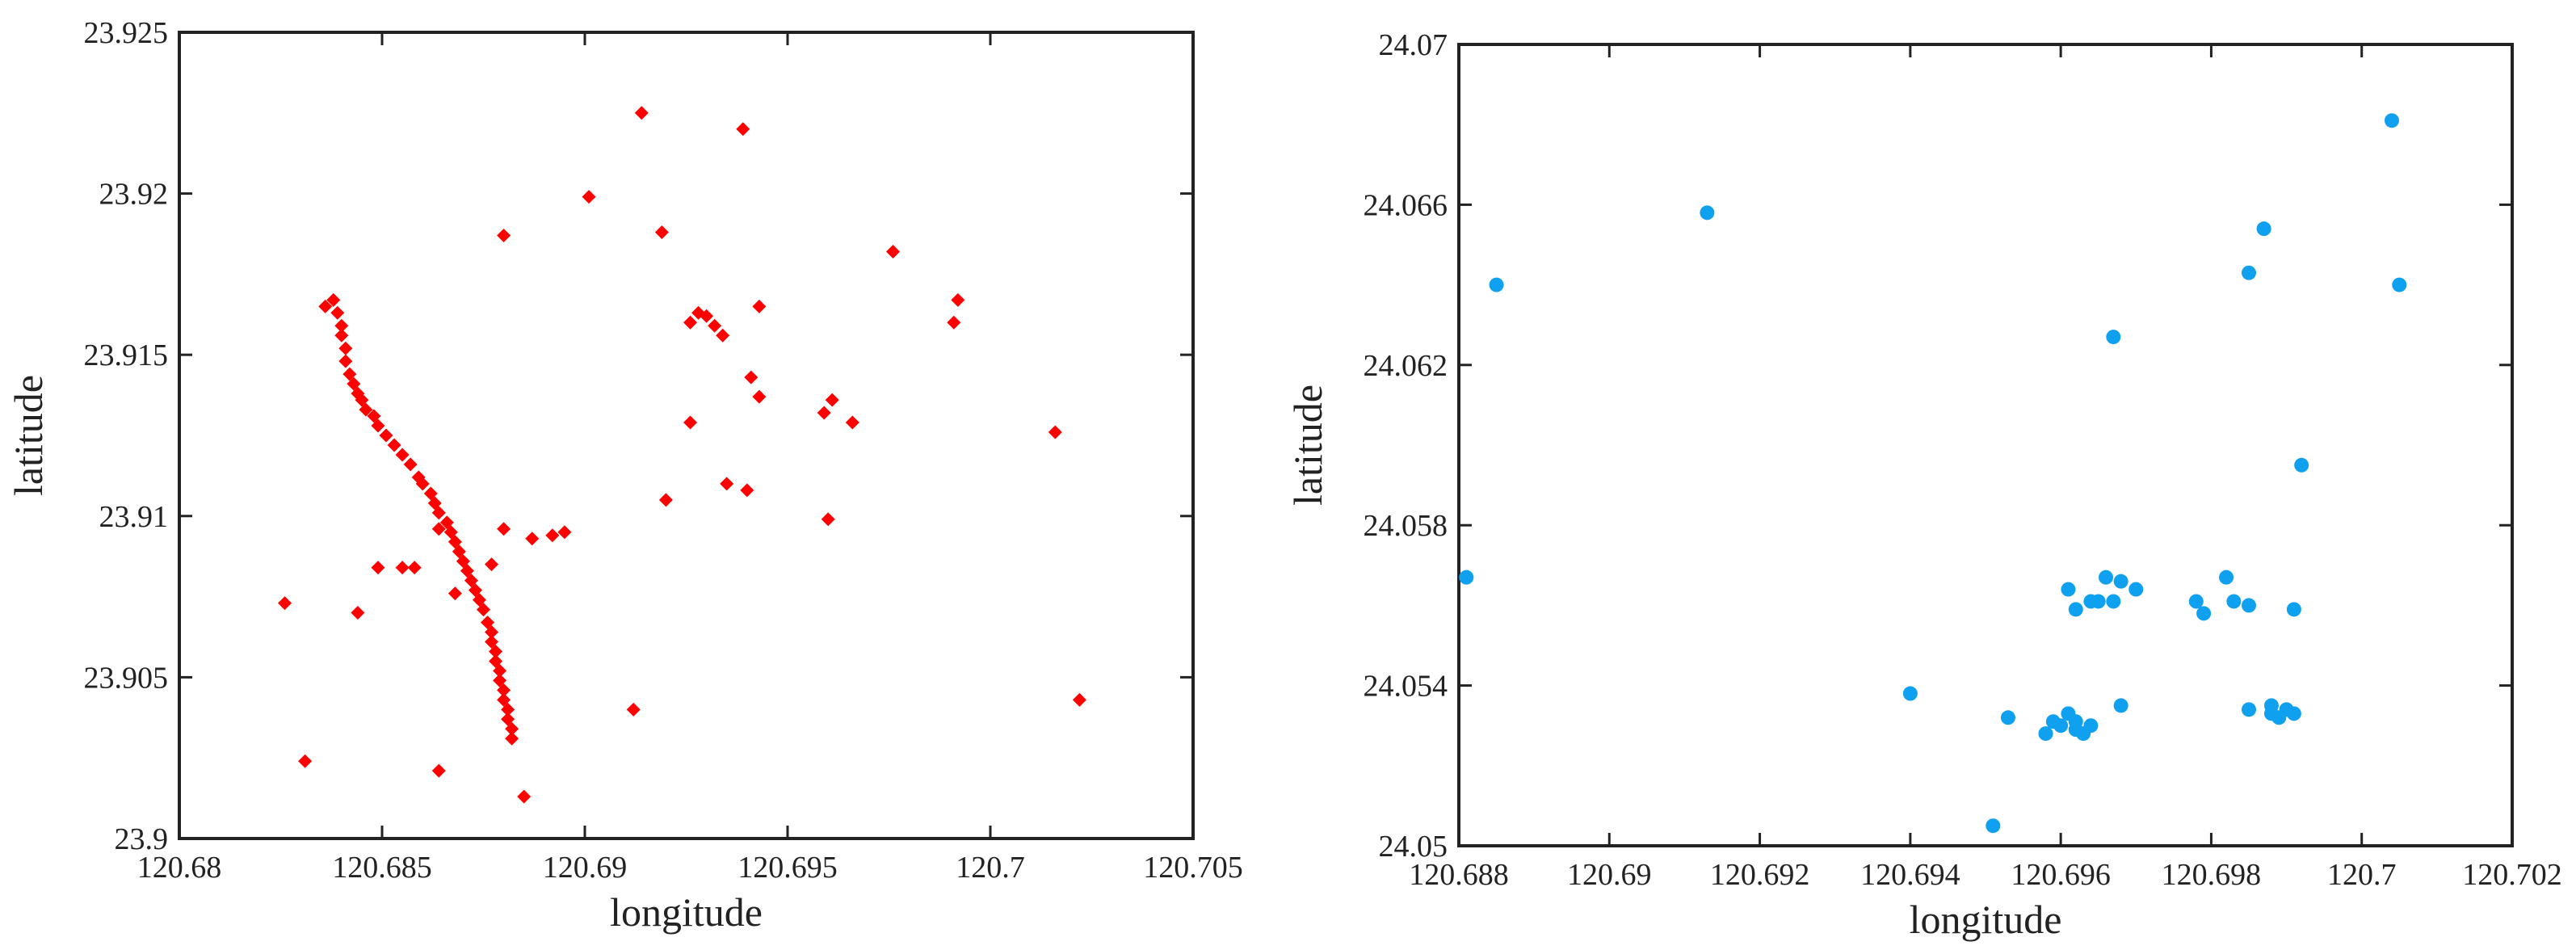 The image size is (2576, 950). I want to click on y-tick-label: 23.9, so click(142, 839).